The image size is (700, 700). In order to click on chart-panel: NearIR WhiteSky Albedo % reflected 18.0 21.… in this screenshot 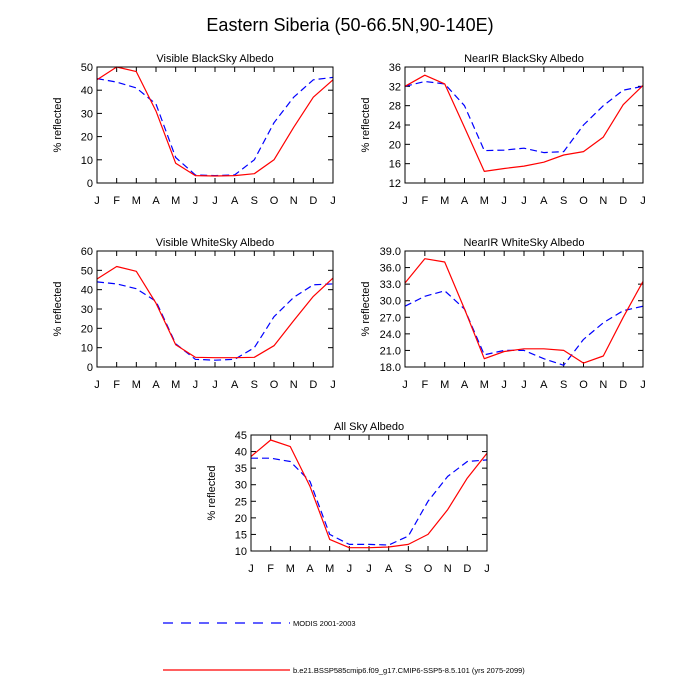, I will do `click(503, 314)`.